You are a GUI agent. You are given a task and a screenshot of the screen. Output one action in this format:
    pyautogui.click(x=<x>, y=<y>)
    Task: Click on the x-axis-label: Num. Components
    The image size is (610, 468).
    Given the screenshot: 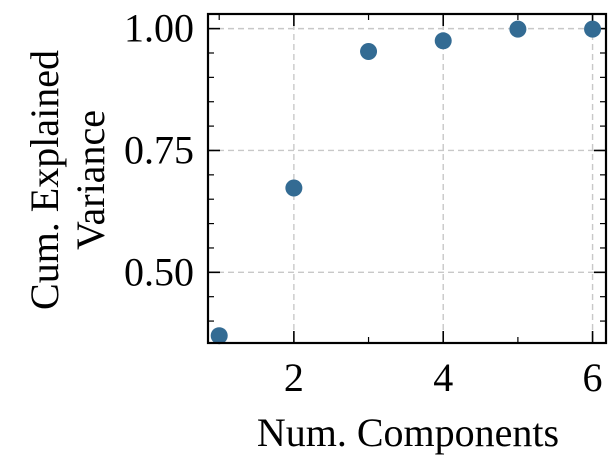 What is the action you would take?
    pyautogui.click(x=408, y=432)
    